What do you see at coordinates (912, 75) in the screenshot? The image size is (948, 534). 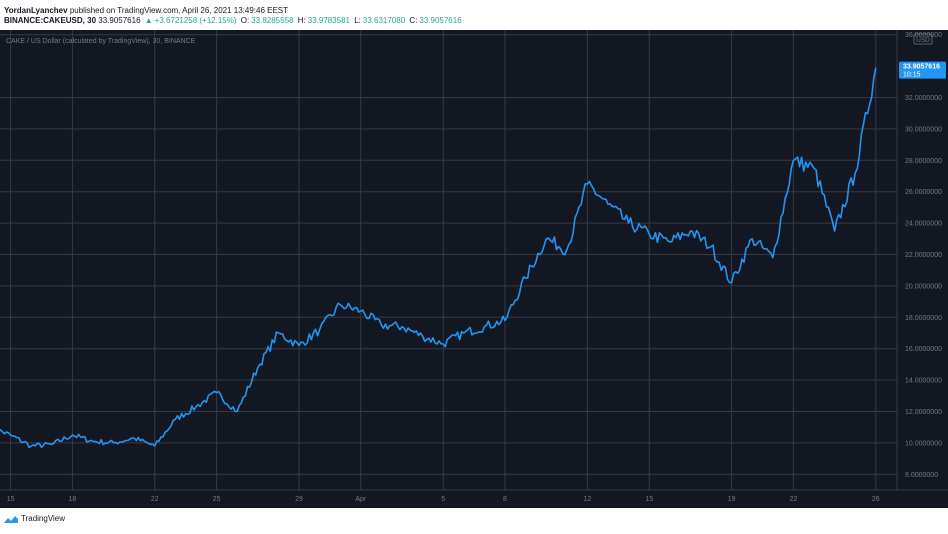 I see `bar-countdown: 10:15` at bounding box center [912, 75].